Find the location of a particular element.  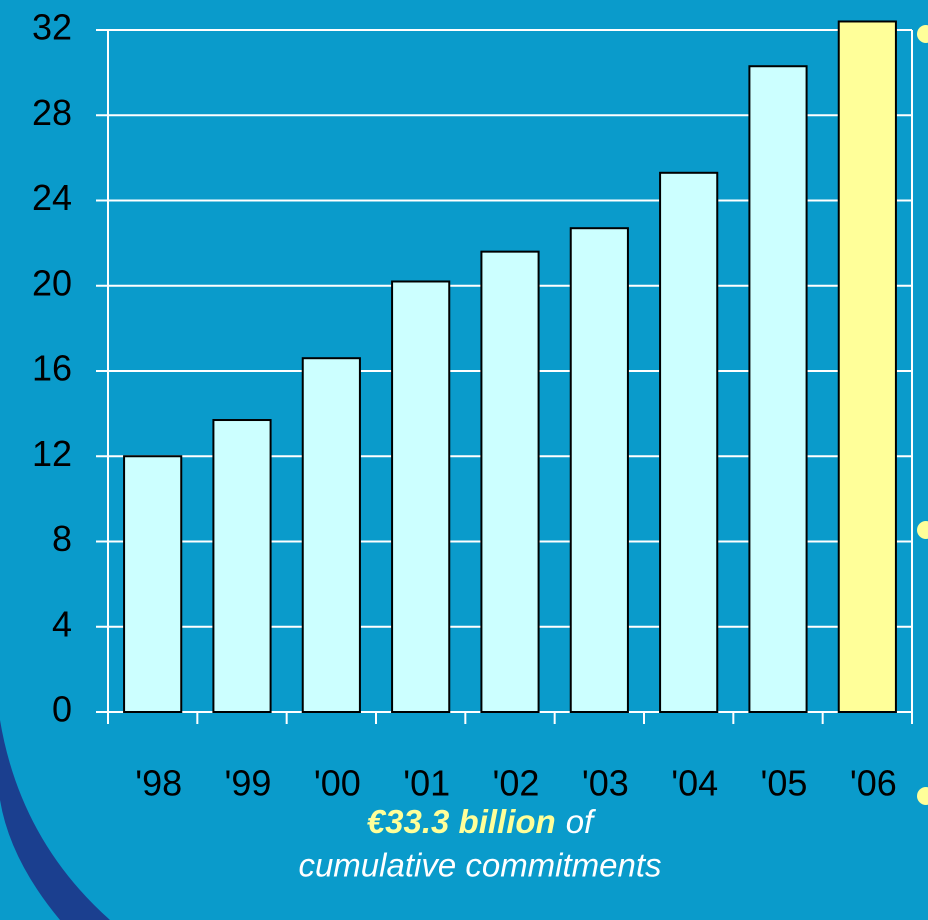

y-tick-label: 24 is located at coordinates (52, 197).